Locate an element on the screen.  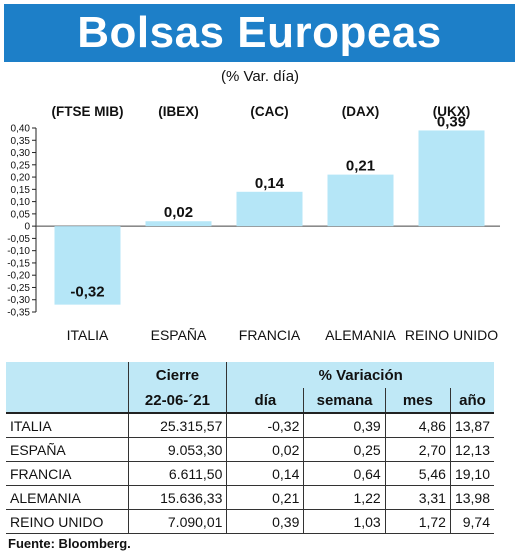
table-row: REINO UNIDO 7.090,01 0,39 1,03 1,72 9,74 is located at coordinates (250, 521).